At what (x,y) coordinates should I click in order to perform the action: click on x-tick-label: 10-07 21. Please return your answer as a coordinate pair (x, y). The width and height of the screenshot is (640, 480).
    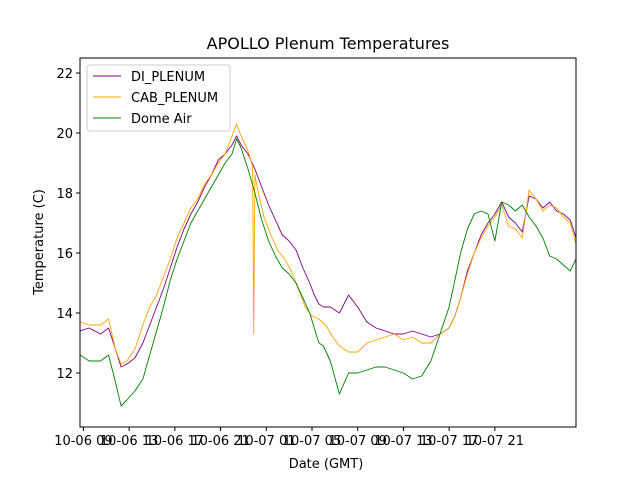
    Looking at the image, I should click on (495, 441).